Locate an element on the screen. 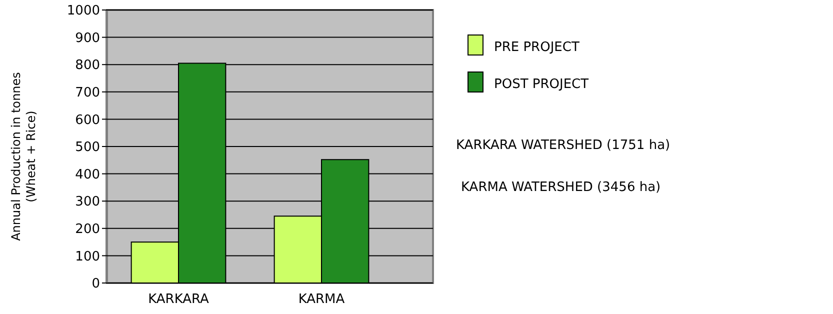 The image size is (833, 314). y-tick-label: 900 is located at coordinates (87, 38).